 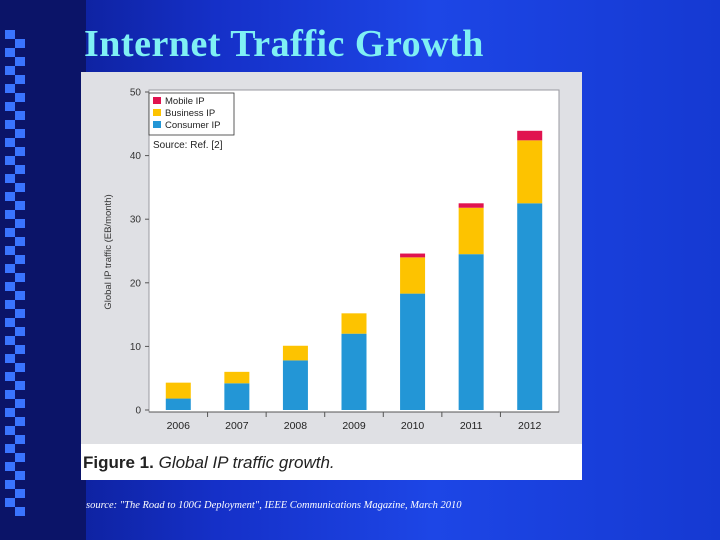 What do you see at coordinates (136, 283) in the screenshot?
I see `y-tick-label: 20` at bounding box center [136, 283].